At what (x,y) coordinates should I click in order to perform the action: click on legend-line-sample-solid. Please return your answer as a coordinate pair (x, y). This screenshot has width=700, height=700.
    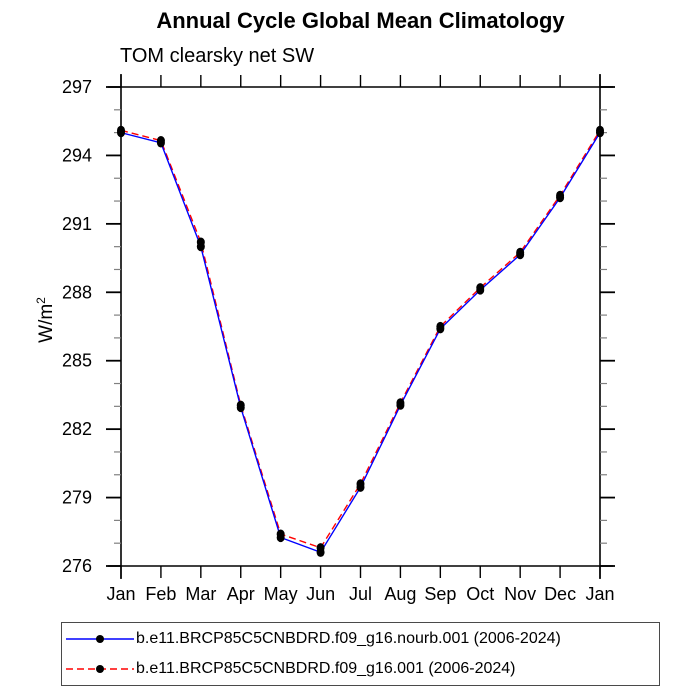
    Looking at the image, I should click on (100, 639).